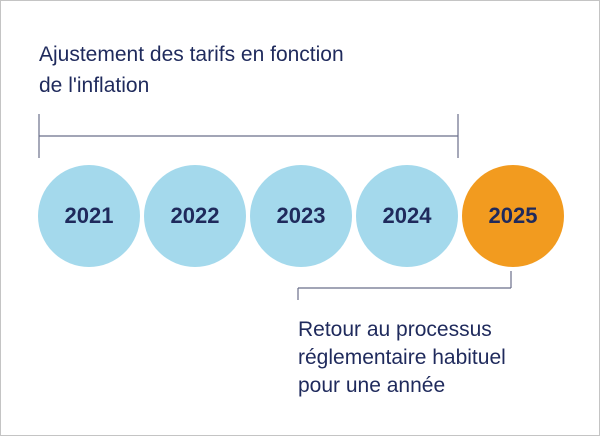  I want to click on year-label-2023: 2023, so click(301, 215).